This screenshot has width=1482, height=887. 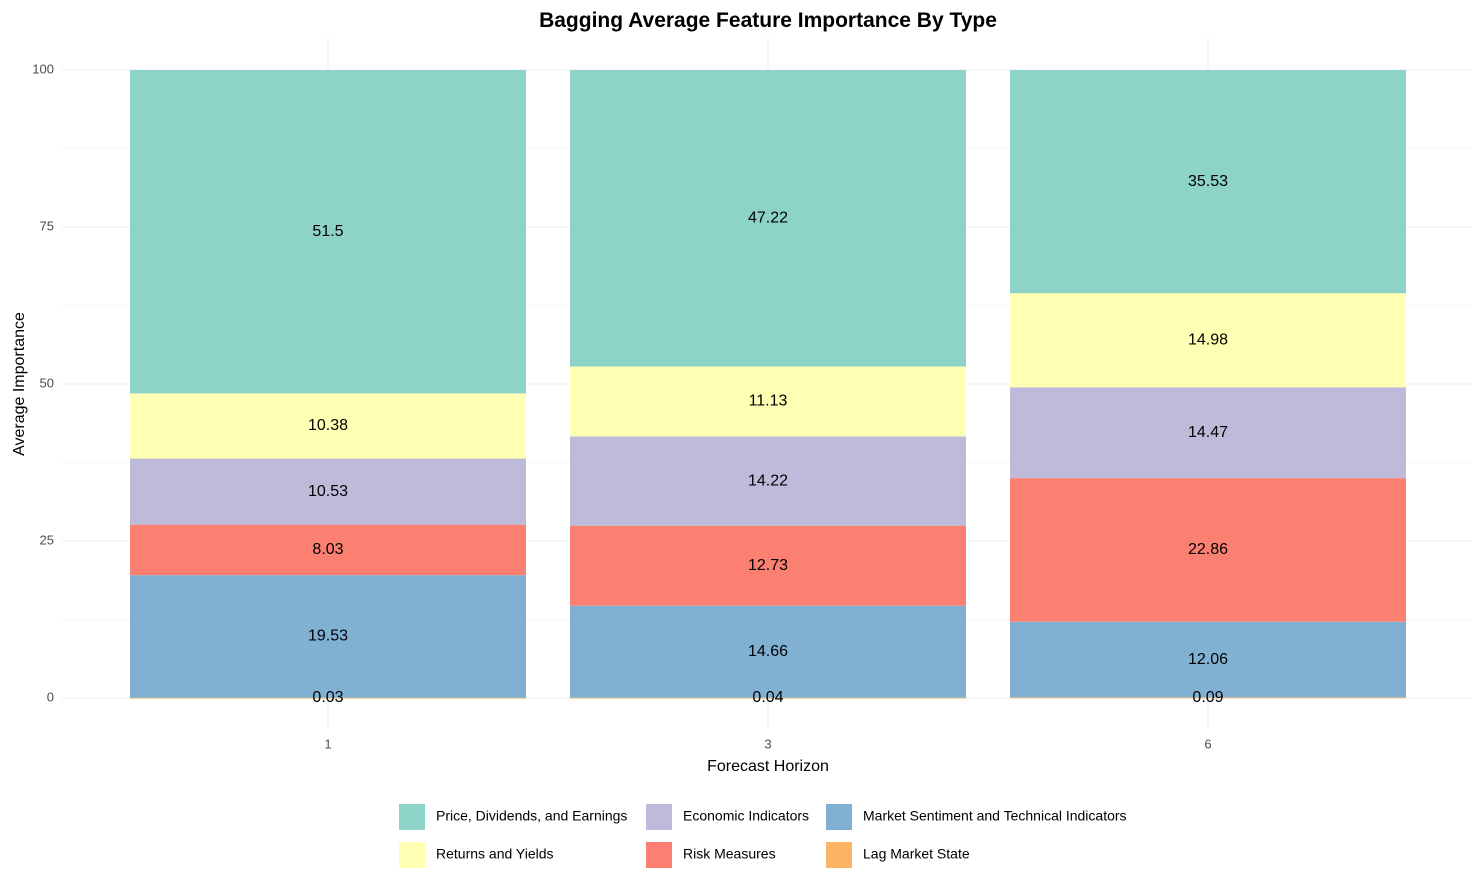 I want to click on data-label: 8.03, so click(x=327, y=549).